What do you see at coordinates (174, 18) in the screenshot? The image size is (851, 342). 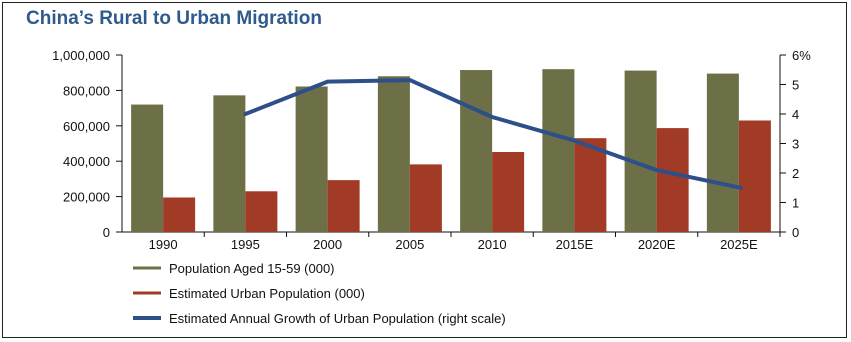 I see `chart-title: China’s Rural to Urban Migration` at bounding box center [174, 18].